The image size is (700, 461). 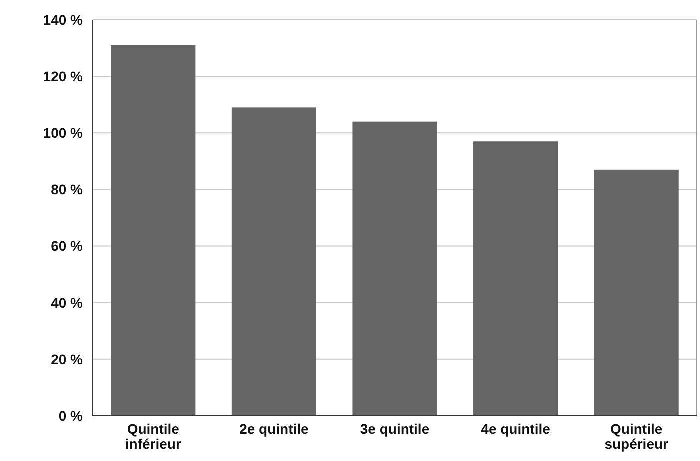 I want to click on y-tick-label: 40 %, so click(x=67, y=302).